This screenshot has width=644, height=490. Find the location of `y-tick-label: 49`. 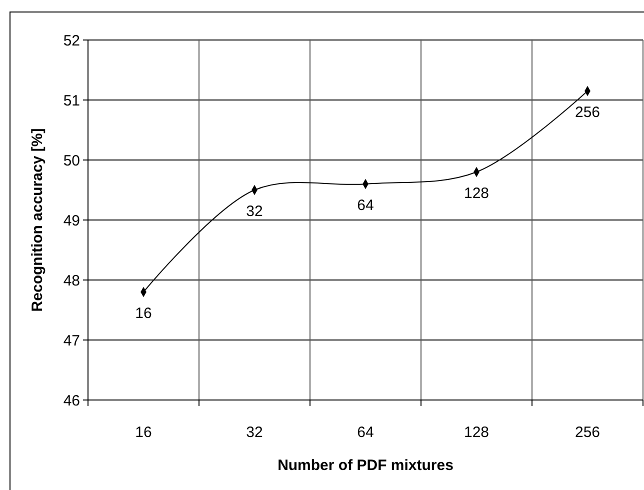

y-tick-label: 49 is located at coordinates (71, 221).